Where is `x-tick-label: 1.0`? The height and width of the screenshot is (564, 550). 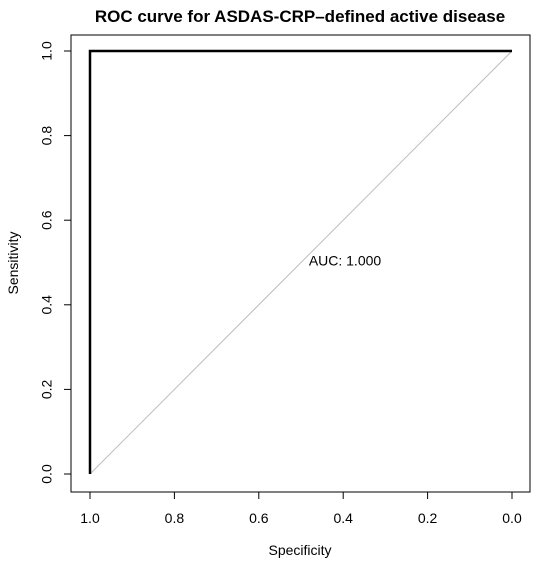
x-tick-label: 1.0 is located at coordinates (90, 518).